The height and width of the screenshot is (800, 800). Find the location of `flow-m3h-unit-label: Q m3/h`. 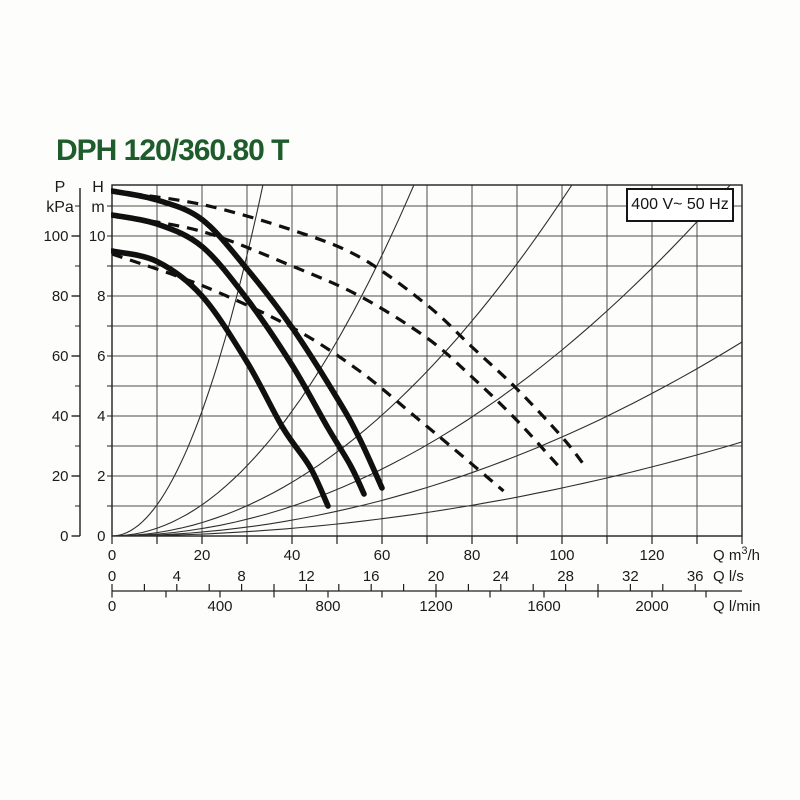

flow-m3h-unit-label: Q m3/h is located at coordinates (736, 554).